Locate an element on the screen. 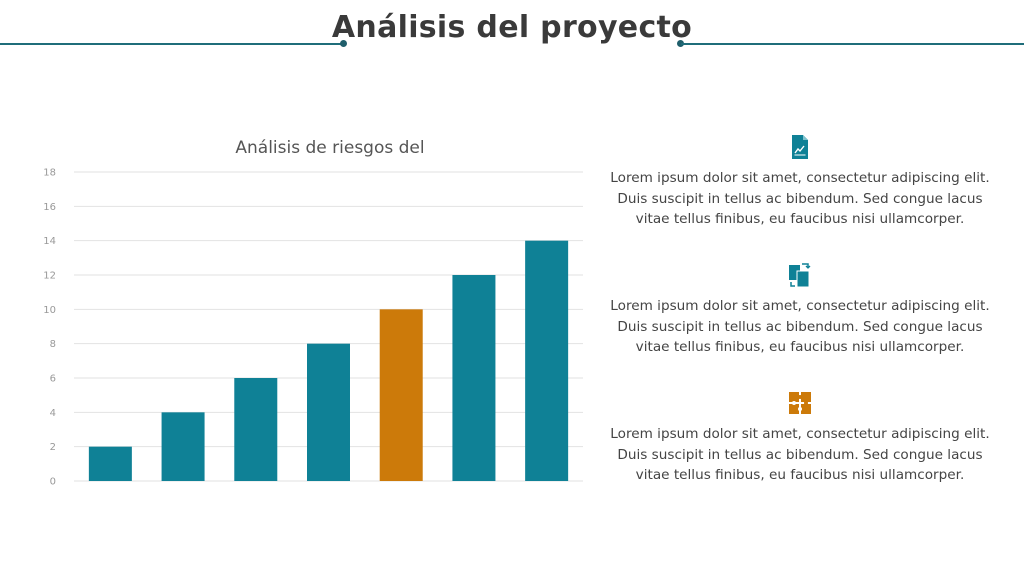 The image size is (1024, 576). header-rule-left is located at coordinates (171, 44).